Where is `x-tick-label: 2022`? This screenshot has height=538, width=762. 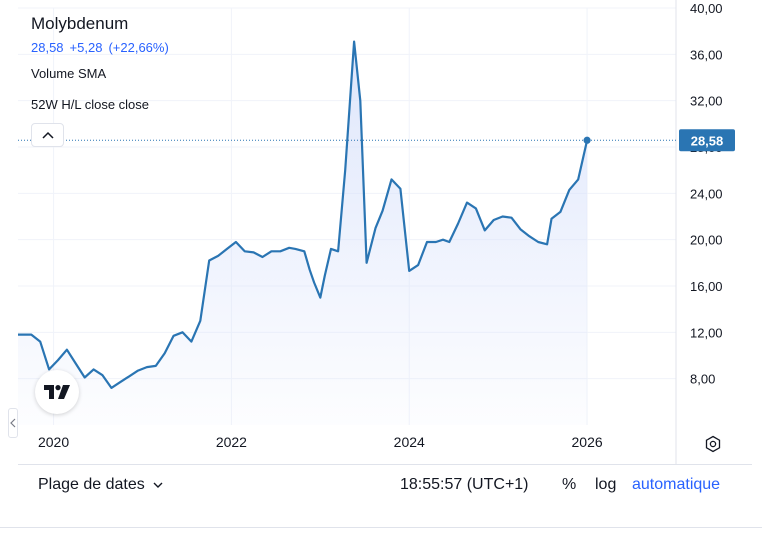 x-tick-label: 2022 is located at coordinates (231, 442).